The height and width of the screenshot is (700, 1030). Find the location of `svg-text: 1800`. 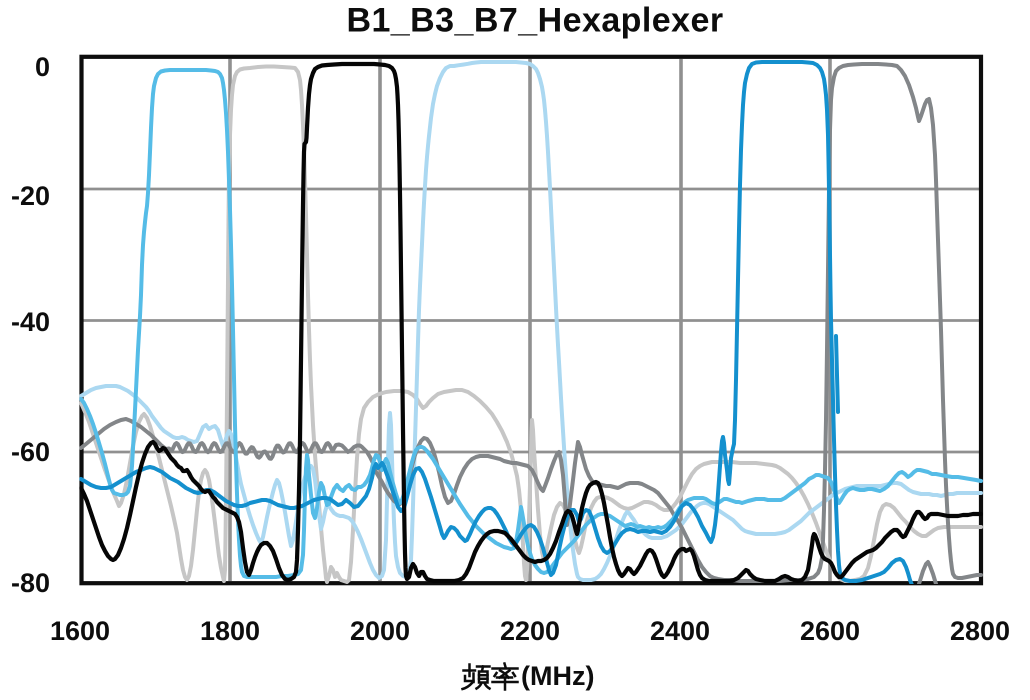

svg-text: 1800 is located at coordinates (230, 631).